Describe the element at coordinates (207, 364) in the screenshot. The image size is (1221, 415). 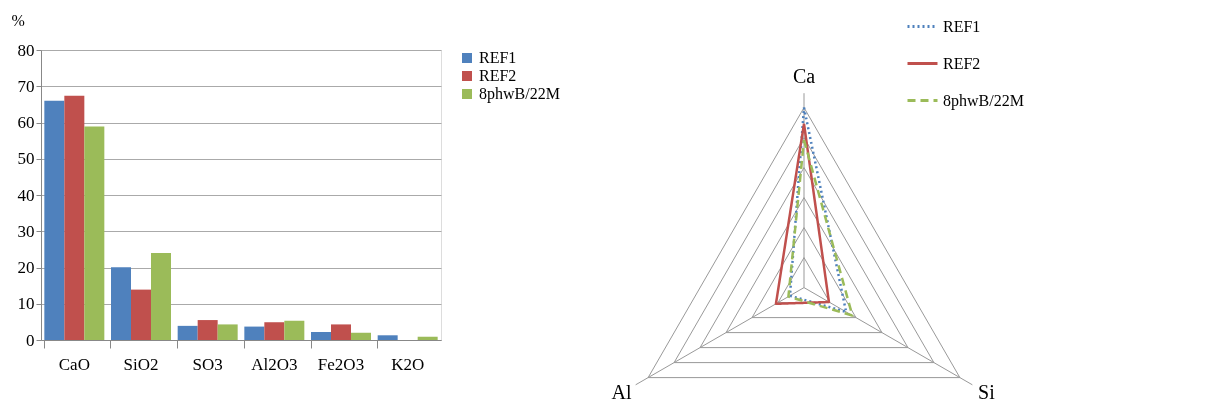
I see `x-tick-label: SO3` at that location.